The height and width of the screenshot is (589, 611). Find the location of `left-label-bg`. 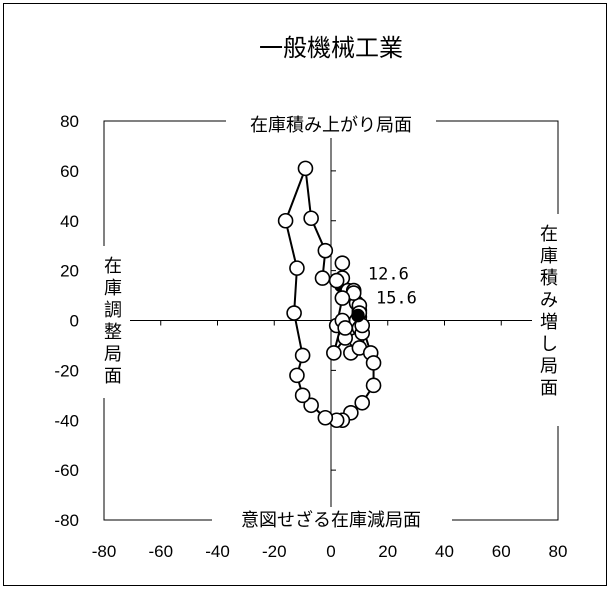

left-label-bg is located at coordinates (113, 322).